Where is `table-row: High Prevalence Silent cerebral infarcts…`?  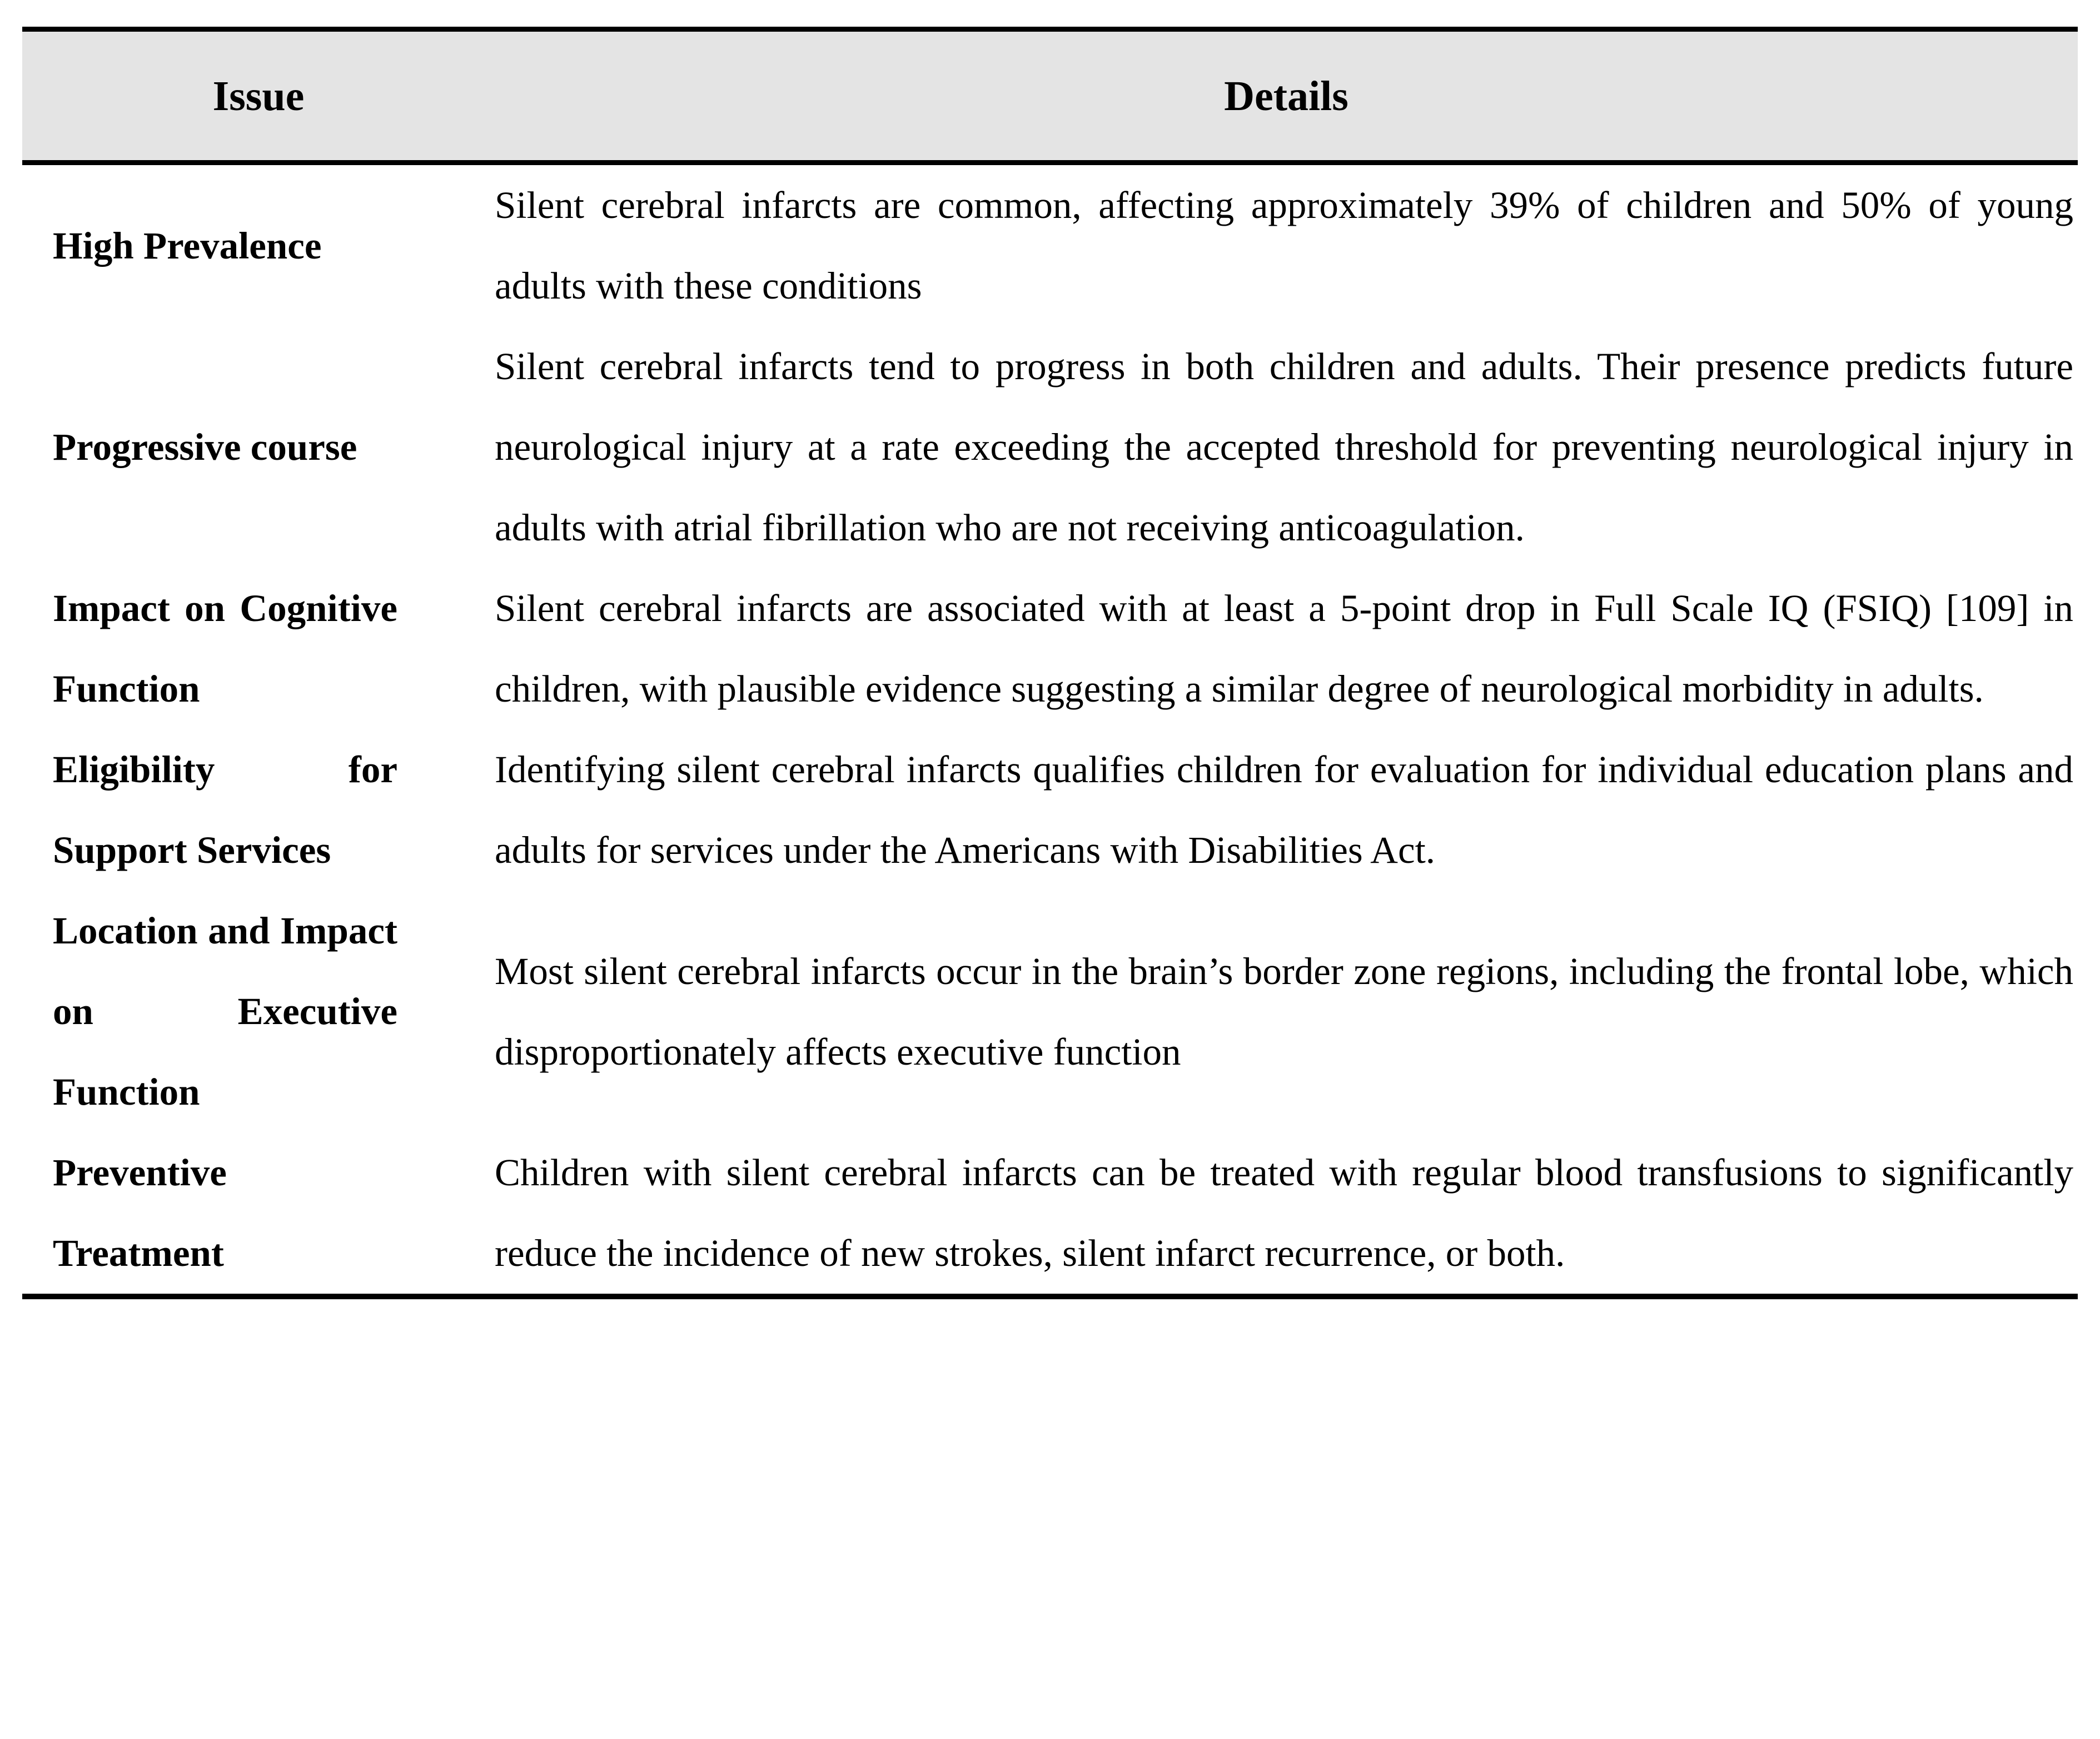
table-row: High Prevalence Silent cerebral infarcts… is located at coordinates (1050, 245).